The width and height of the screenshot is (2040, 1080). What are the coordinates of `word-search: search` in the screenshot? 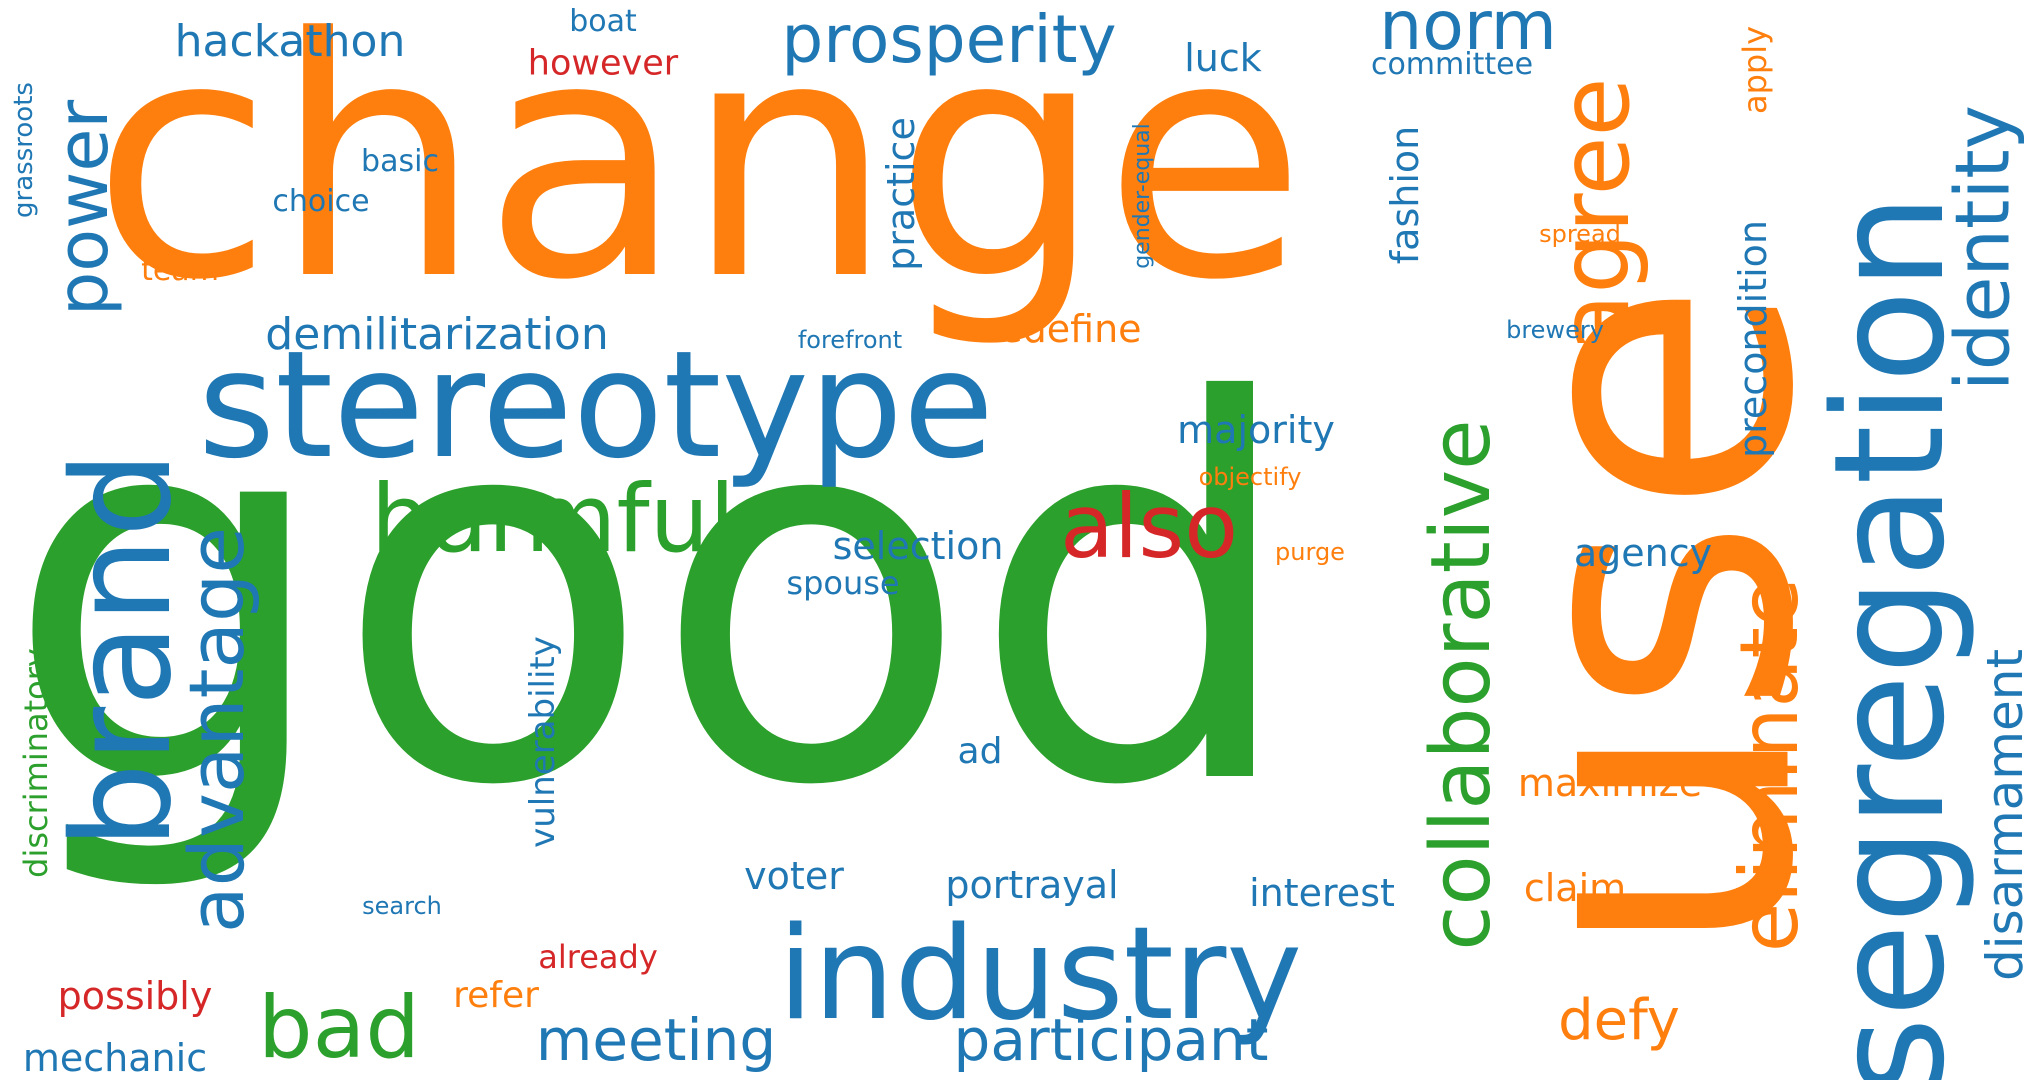 It's located at (402, 906).